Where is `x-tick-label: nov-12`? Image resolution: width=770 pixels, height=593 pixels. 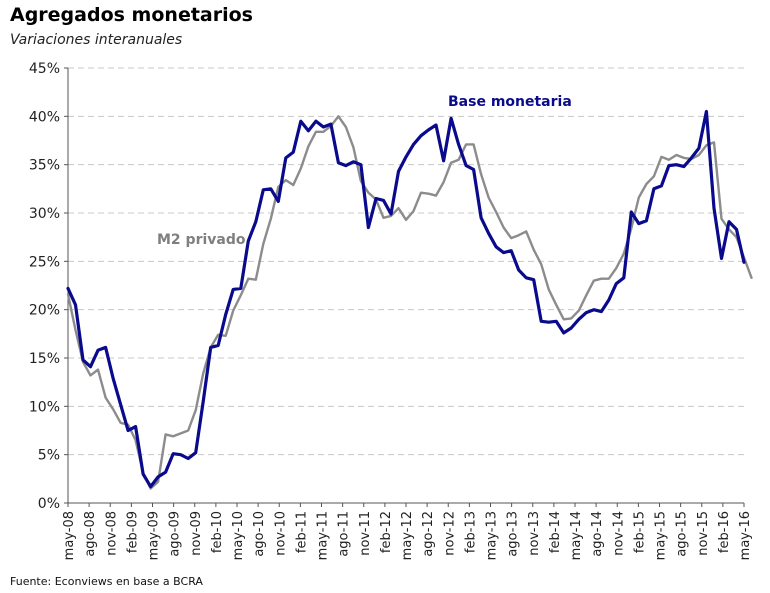
x-tick-label: nov-12 is located at coordinates (449, 533).